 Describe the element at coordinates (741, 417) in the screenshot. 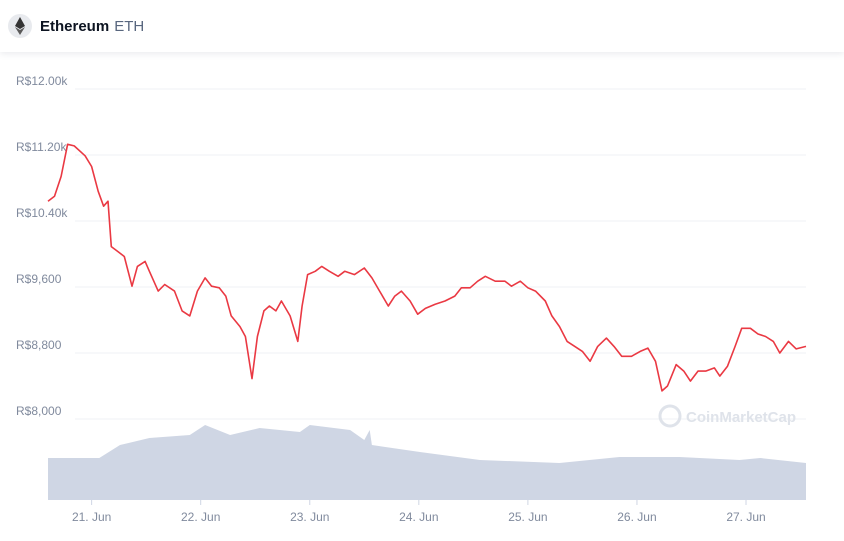

I see `watermark: CoinMarketCap` at that location.